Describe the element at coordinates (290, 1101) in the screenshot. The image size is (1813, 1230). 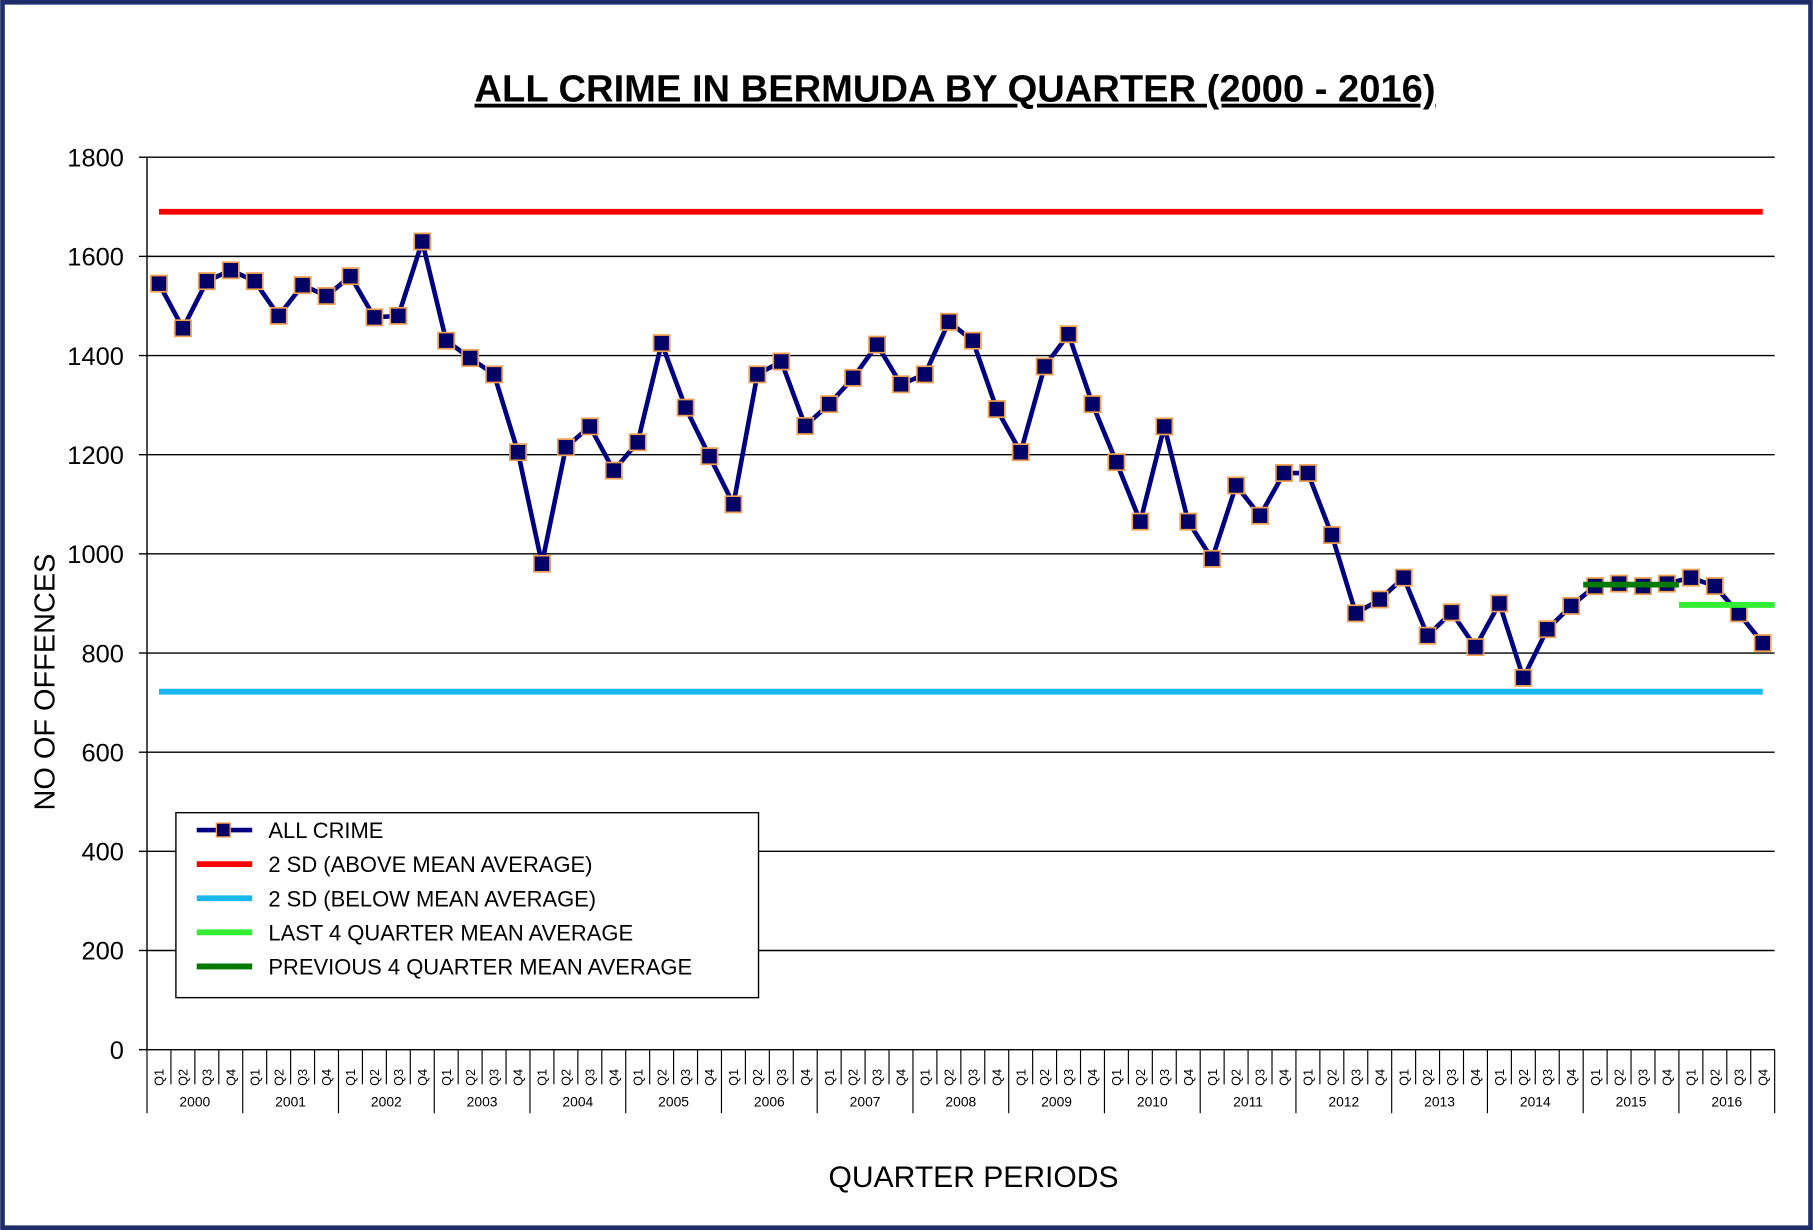
I see `year-label: 2001` at that location.